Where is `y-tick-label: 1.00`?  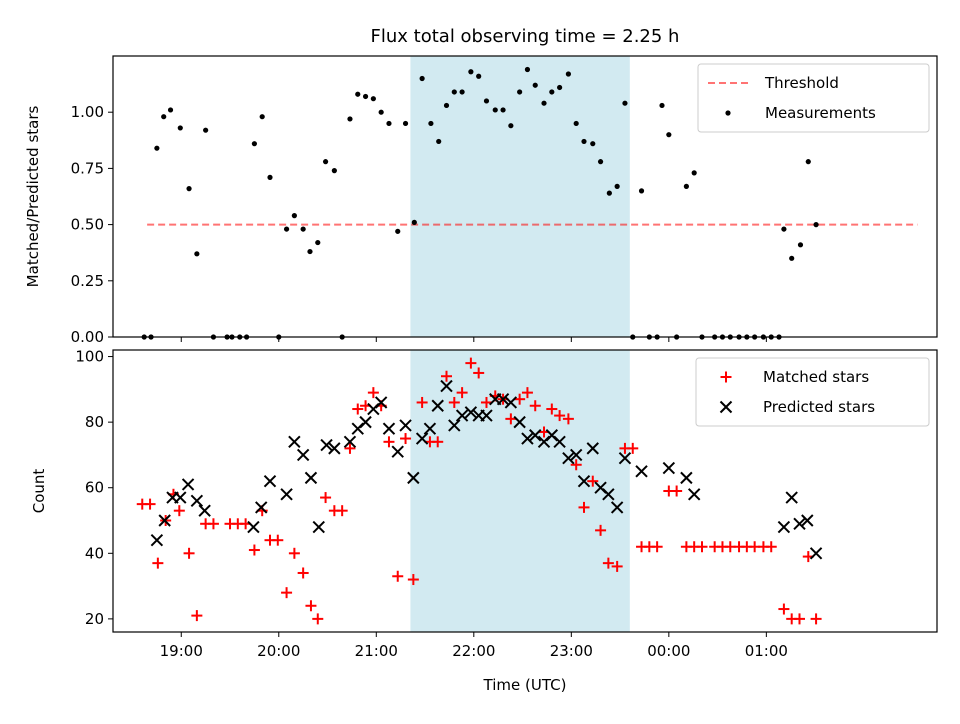
y-tick-label: 1.00 is located at coordinates (87, 112).